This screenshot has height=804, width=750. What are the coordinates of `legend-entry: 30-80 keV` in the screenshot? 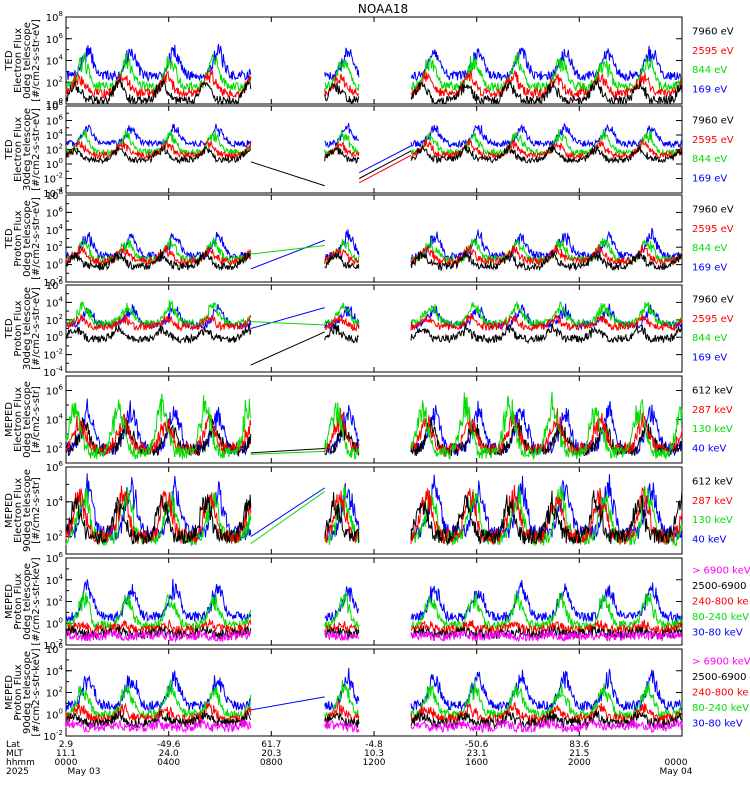 It's located at (717, 632).